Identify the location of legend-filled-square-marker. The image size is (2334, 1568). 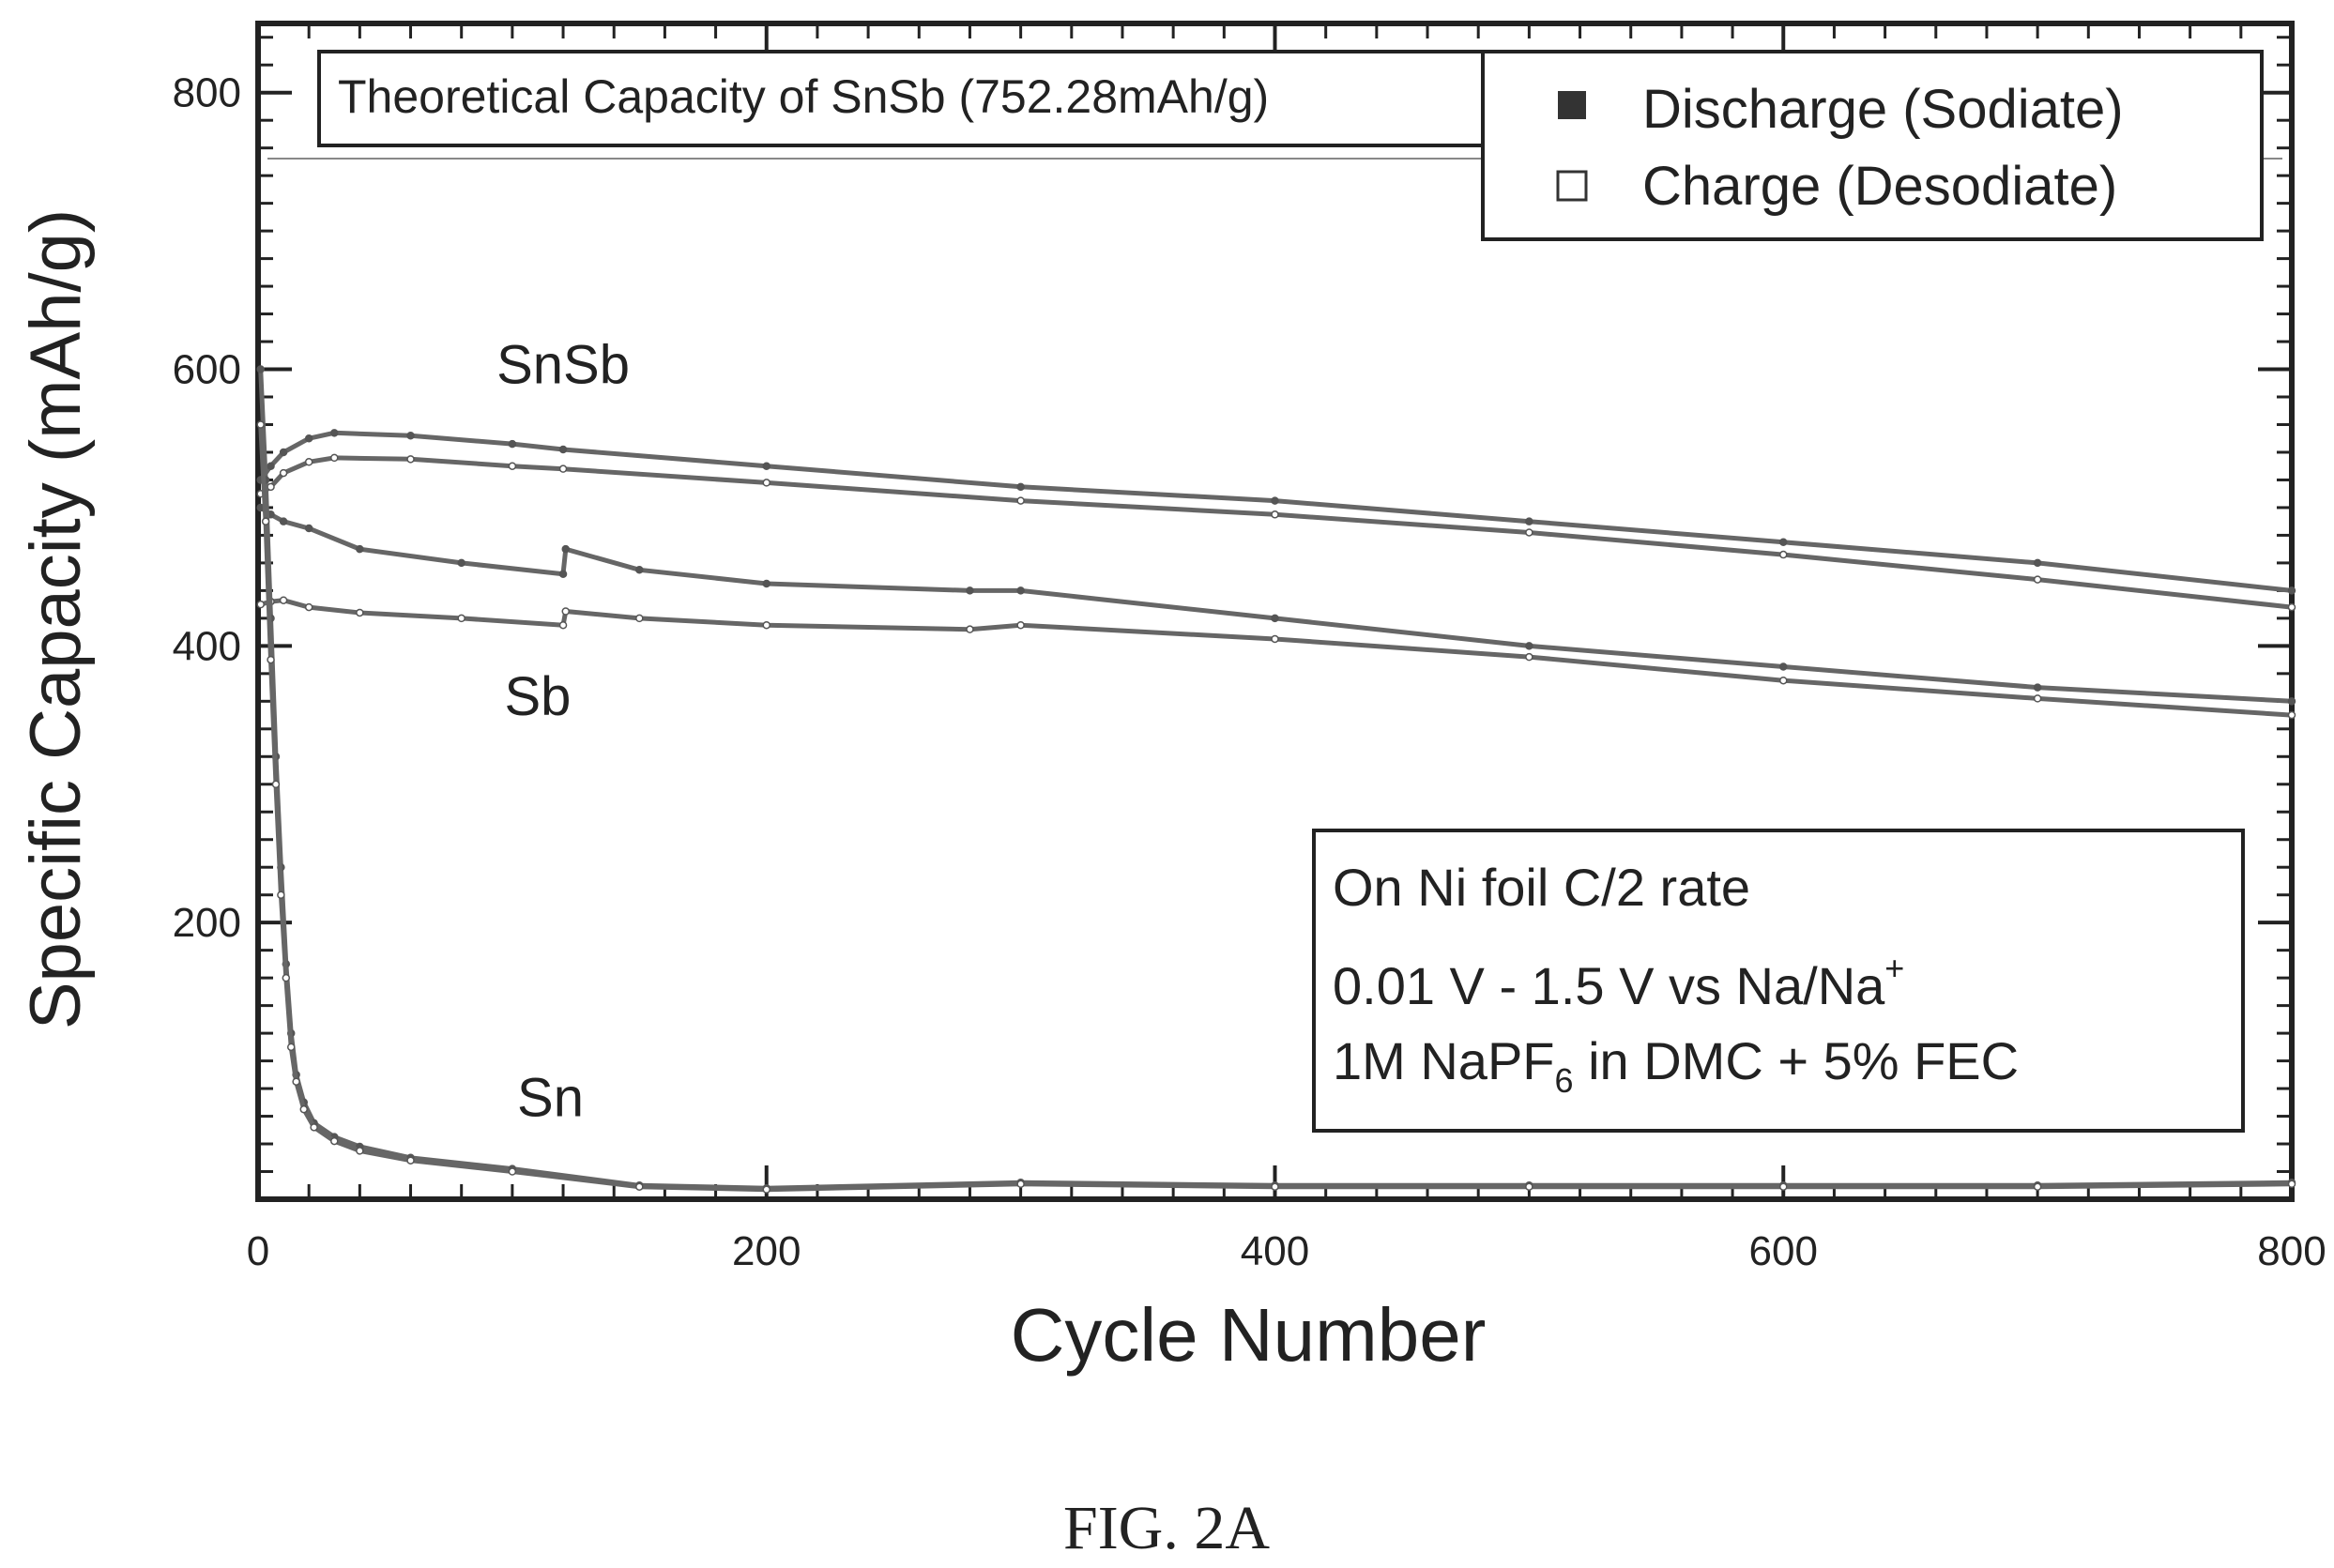
(1572, 105).